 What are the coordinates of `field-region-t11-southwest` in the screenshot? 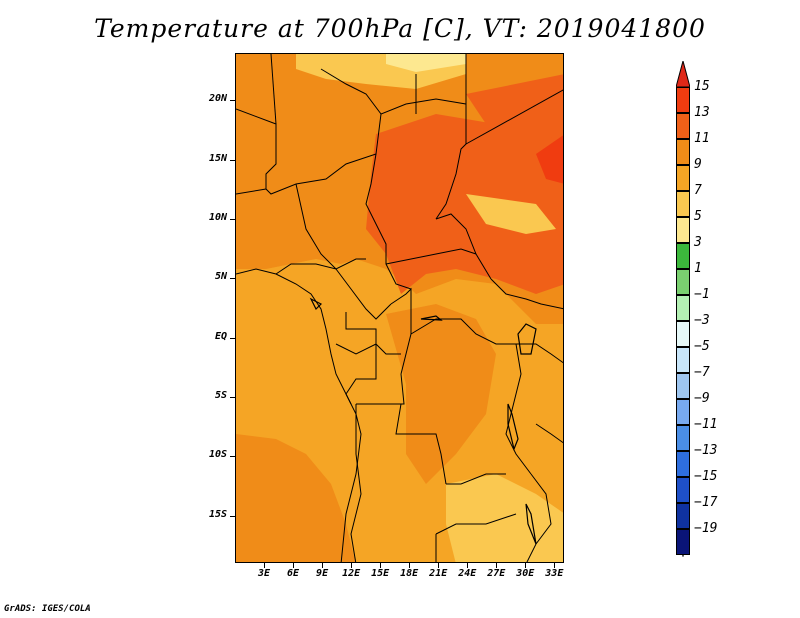 It's located at (296, 498).